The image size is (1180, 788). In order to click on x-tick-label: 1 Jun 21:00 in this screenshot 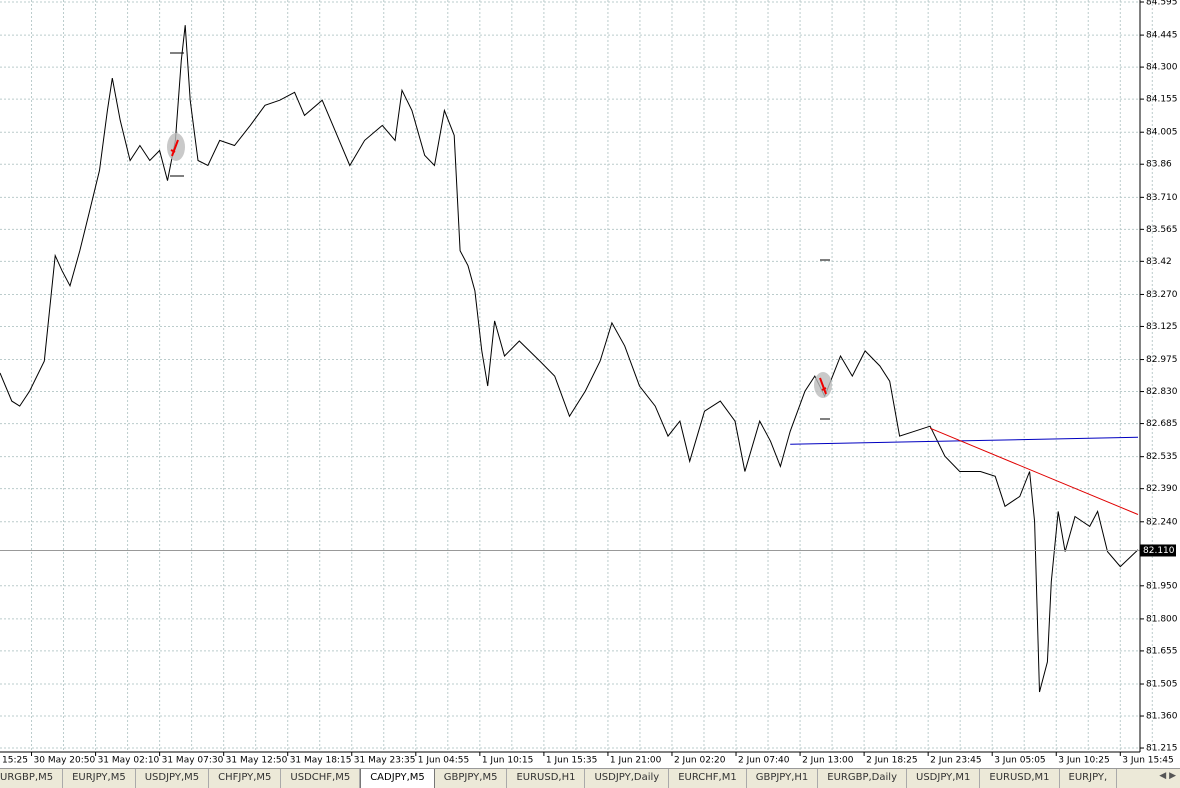, I will do `click(636, 761)`.